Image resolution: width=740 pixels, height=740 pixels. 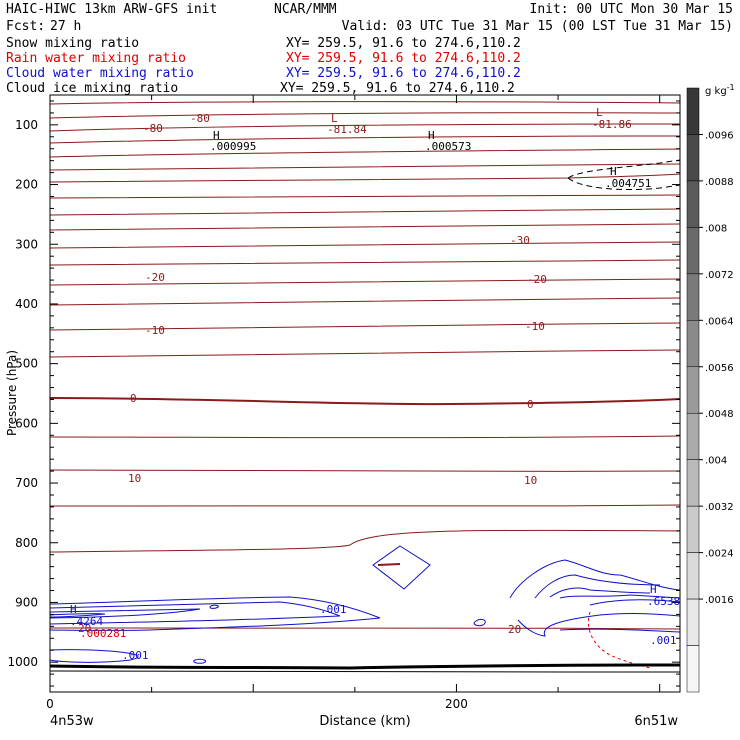 I want to click on colorbar-tick-label: .0096, so click(x=719, y=135).